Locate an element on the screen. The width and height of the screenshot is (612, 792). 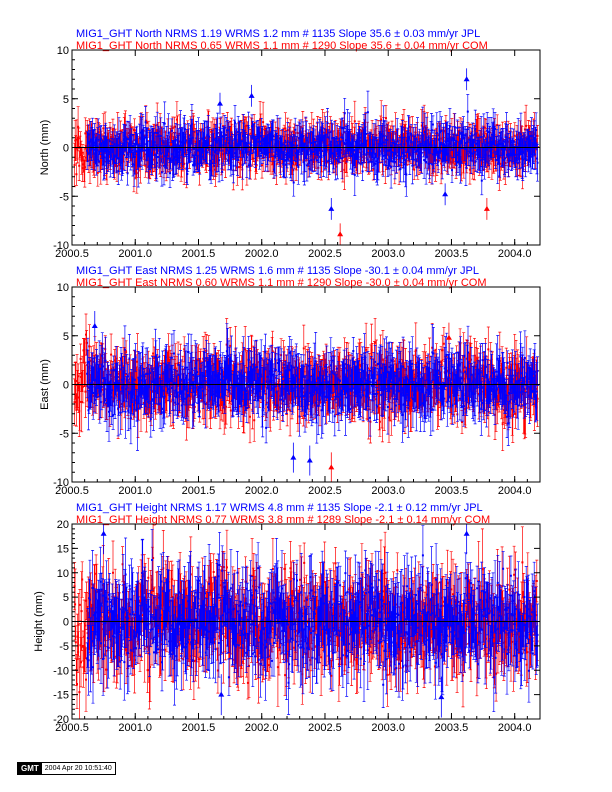
height-x-tick-label: 2002.0 is located at coordinates (262, 728).